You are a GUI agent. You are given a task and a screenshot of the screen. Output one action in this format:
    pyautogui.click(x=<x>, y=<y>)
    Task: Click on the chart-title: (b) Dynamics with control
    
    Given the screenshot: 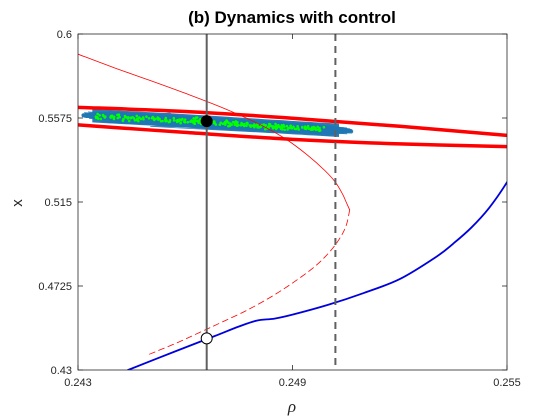 What is the action you would take?
    pyautogui.click(x=292, y=17)
    